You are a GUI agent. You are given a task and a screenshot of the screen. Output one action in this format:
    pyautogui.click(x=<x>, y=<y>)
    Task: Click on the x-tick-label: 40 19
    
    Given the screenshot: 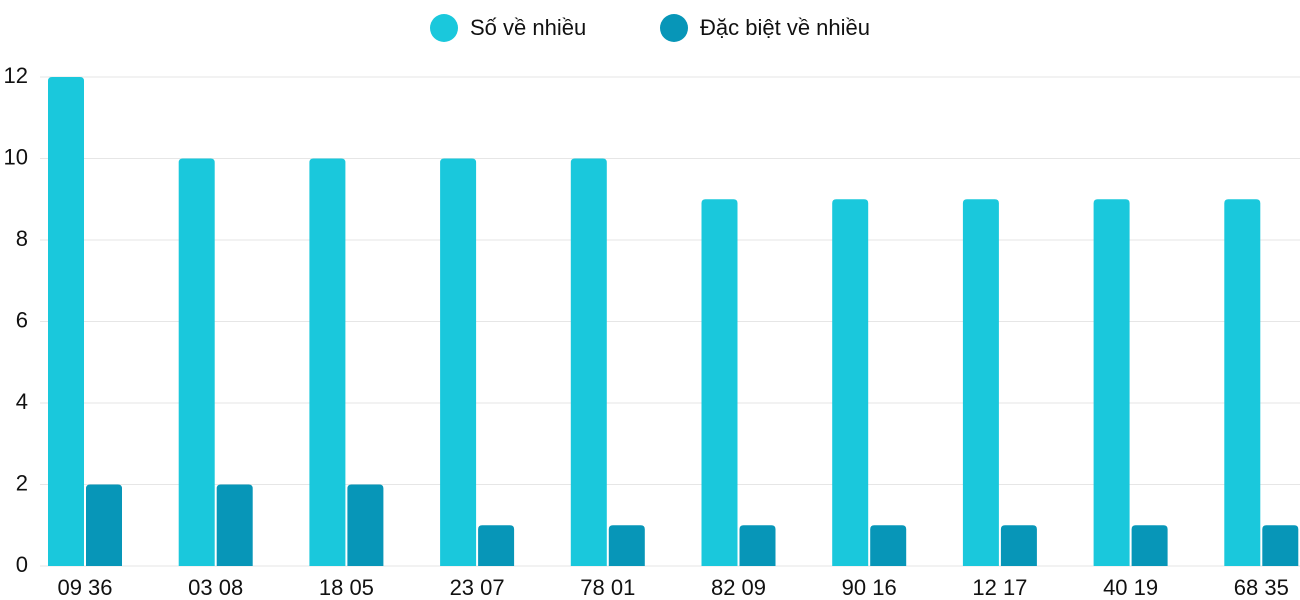 What is the action you would take?
    pyautogui.click(x=1130, y=587)
    